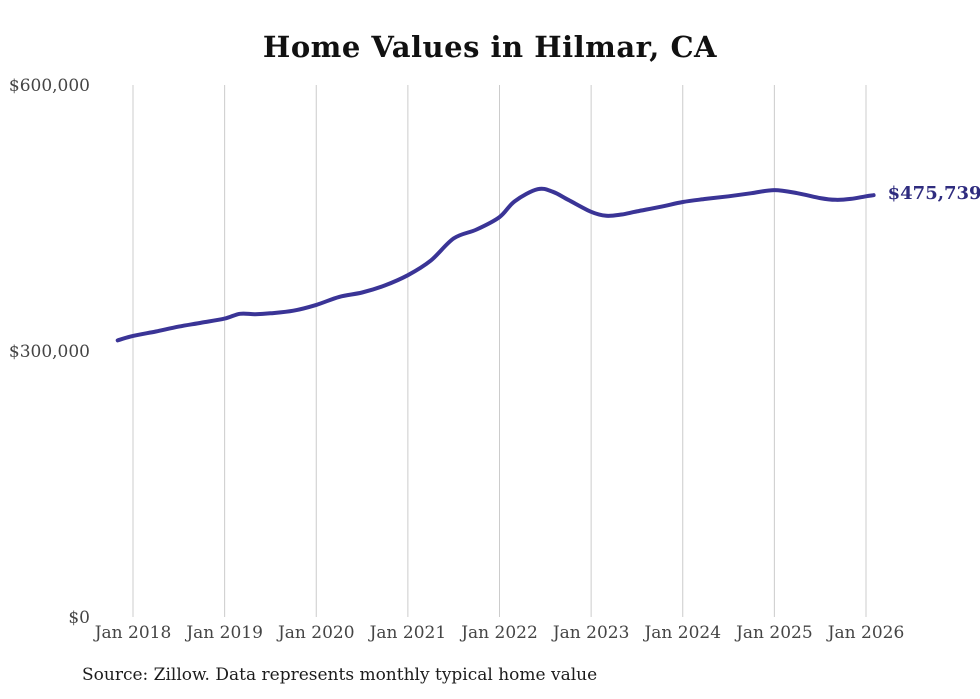  I want to click on chart-title: Home Values in Hilmar, CA, so click(490, 47).